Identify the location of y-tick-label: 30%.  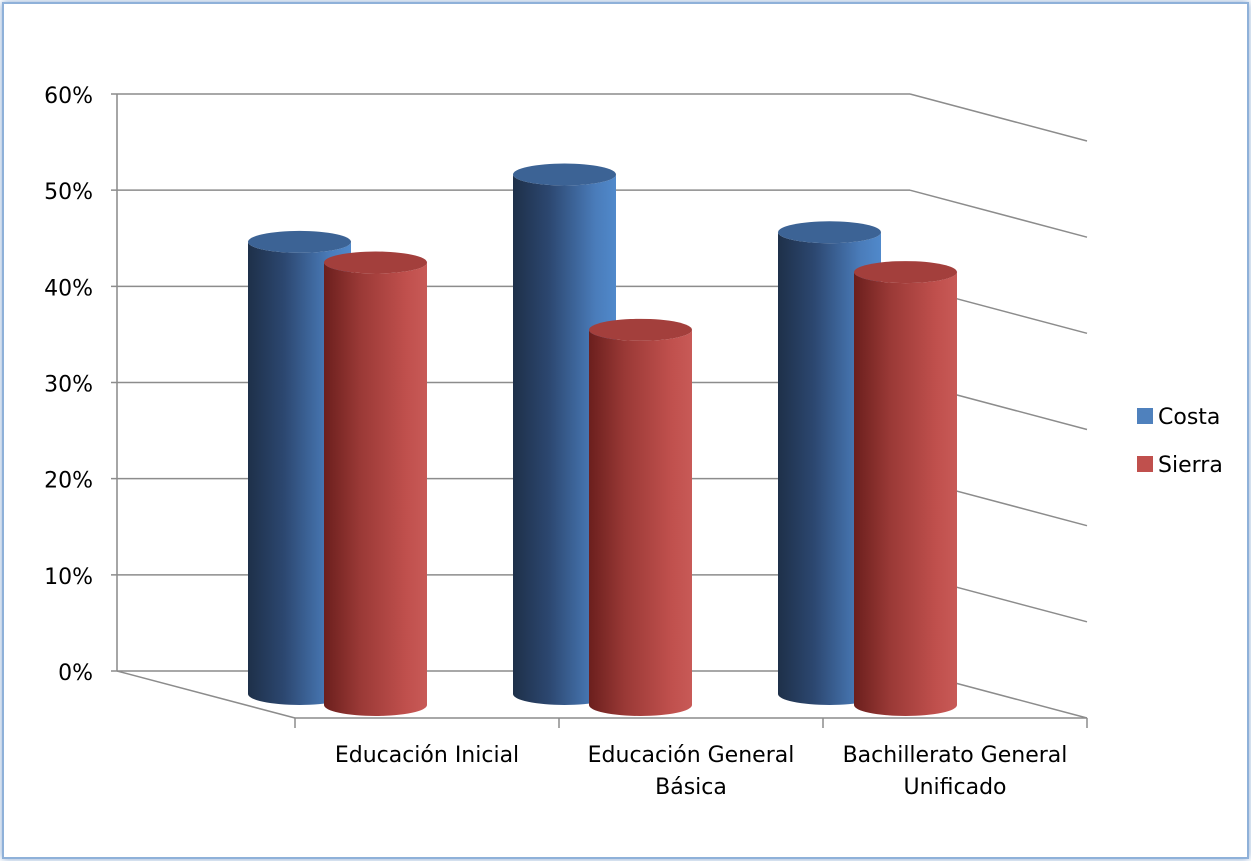
(68, 385).